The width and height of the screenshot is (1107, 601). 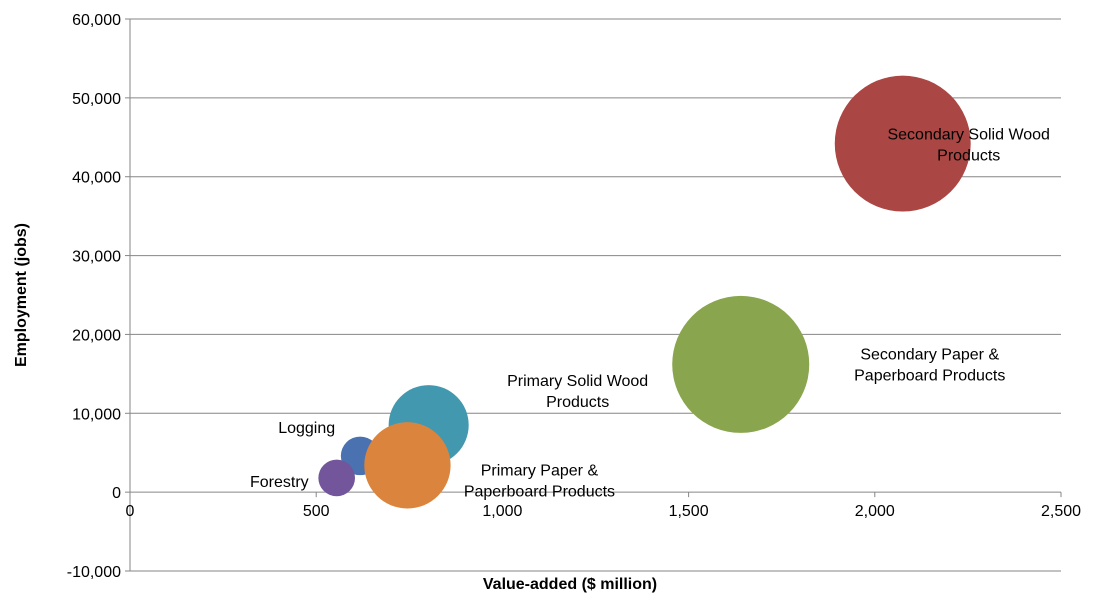 I want to click on y-tick-label: 30,000, so click(x=96, y=257).